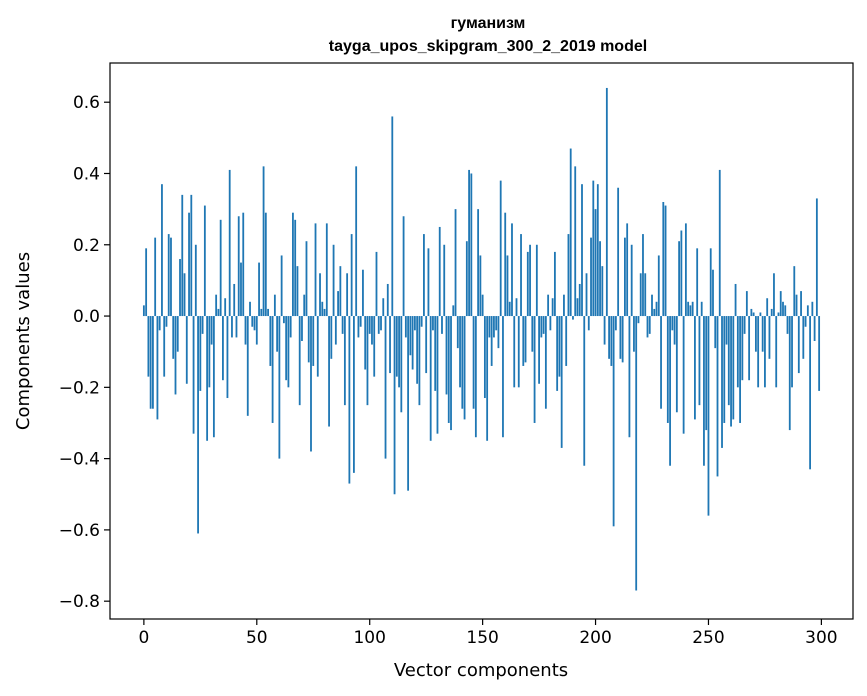 Image resolution: width=867 pixels, height=696 pixels. I want to click on x-tick-label: 0, so click(143, 638).